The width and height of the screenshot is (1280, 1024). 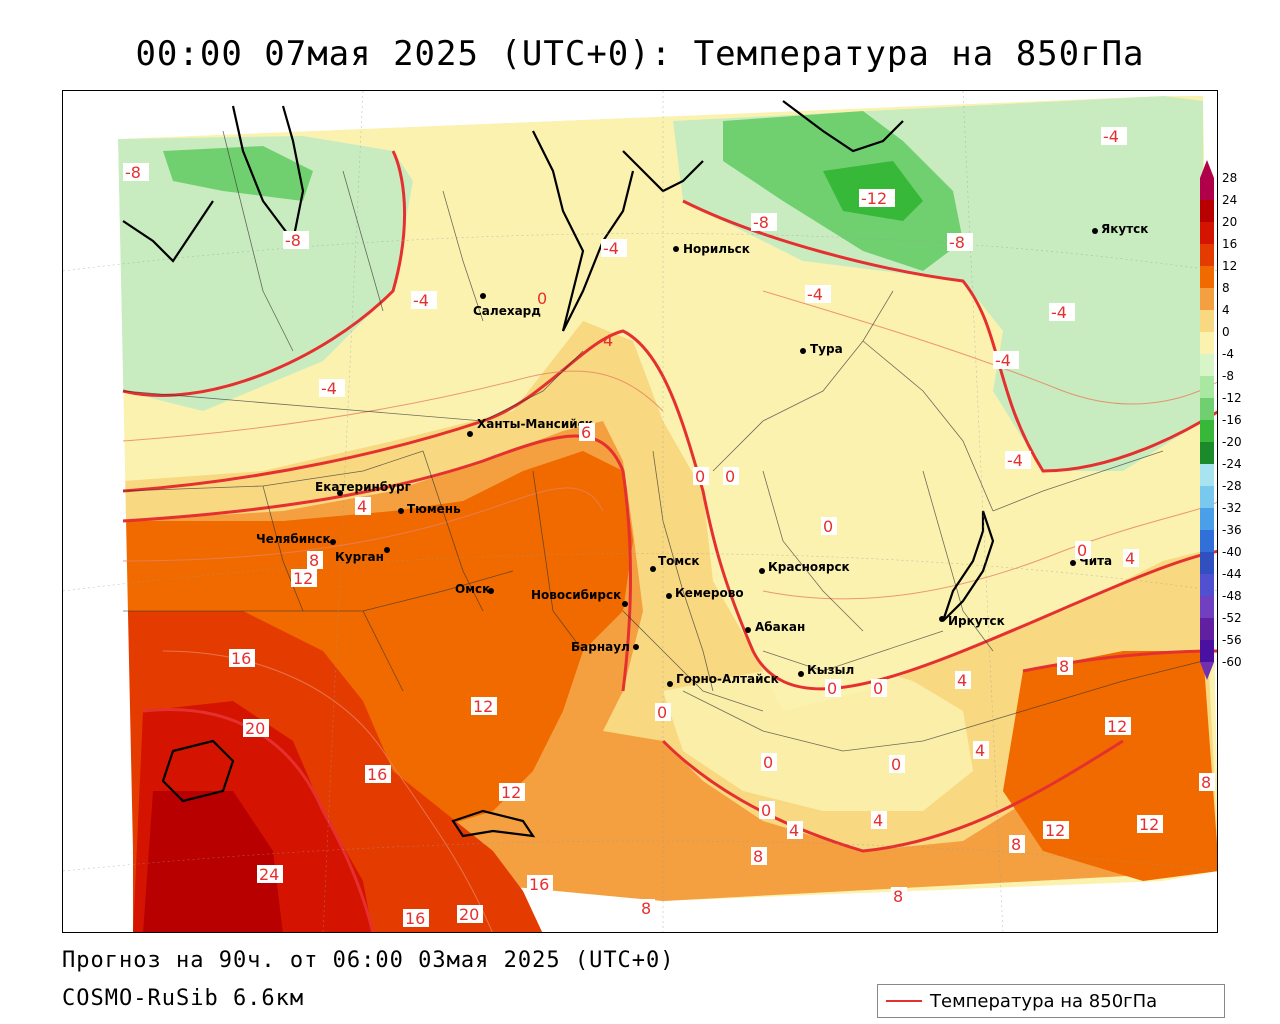 What do you see at coordinates (826, 670) in the screenshot?
I see `city-kyzyl: Кызыл` at bounding box center [826, 670].